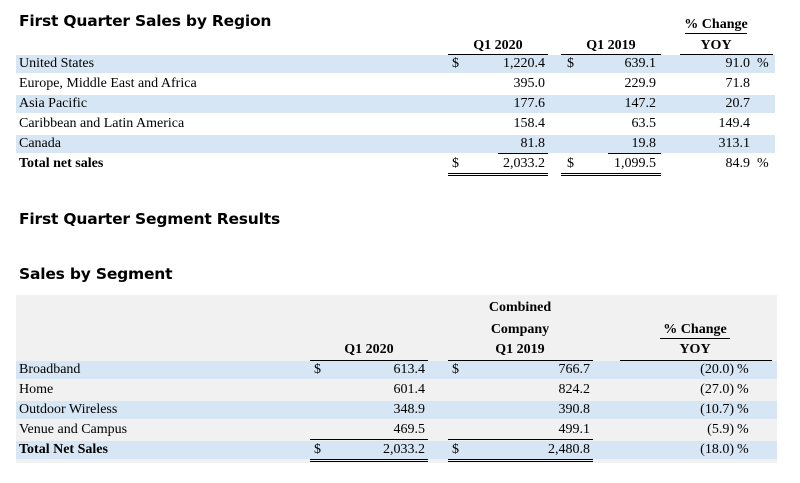 This screenshot has width=800, height=483. Describe the element at coordinates (498, 45) in the screenshot. I see `region-col-q1-2020: Q1 2020` at that location.